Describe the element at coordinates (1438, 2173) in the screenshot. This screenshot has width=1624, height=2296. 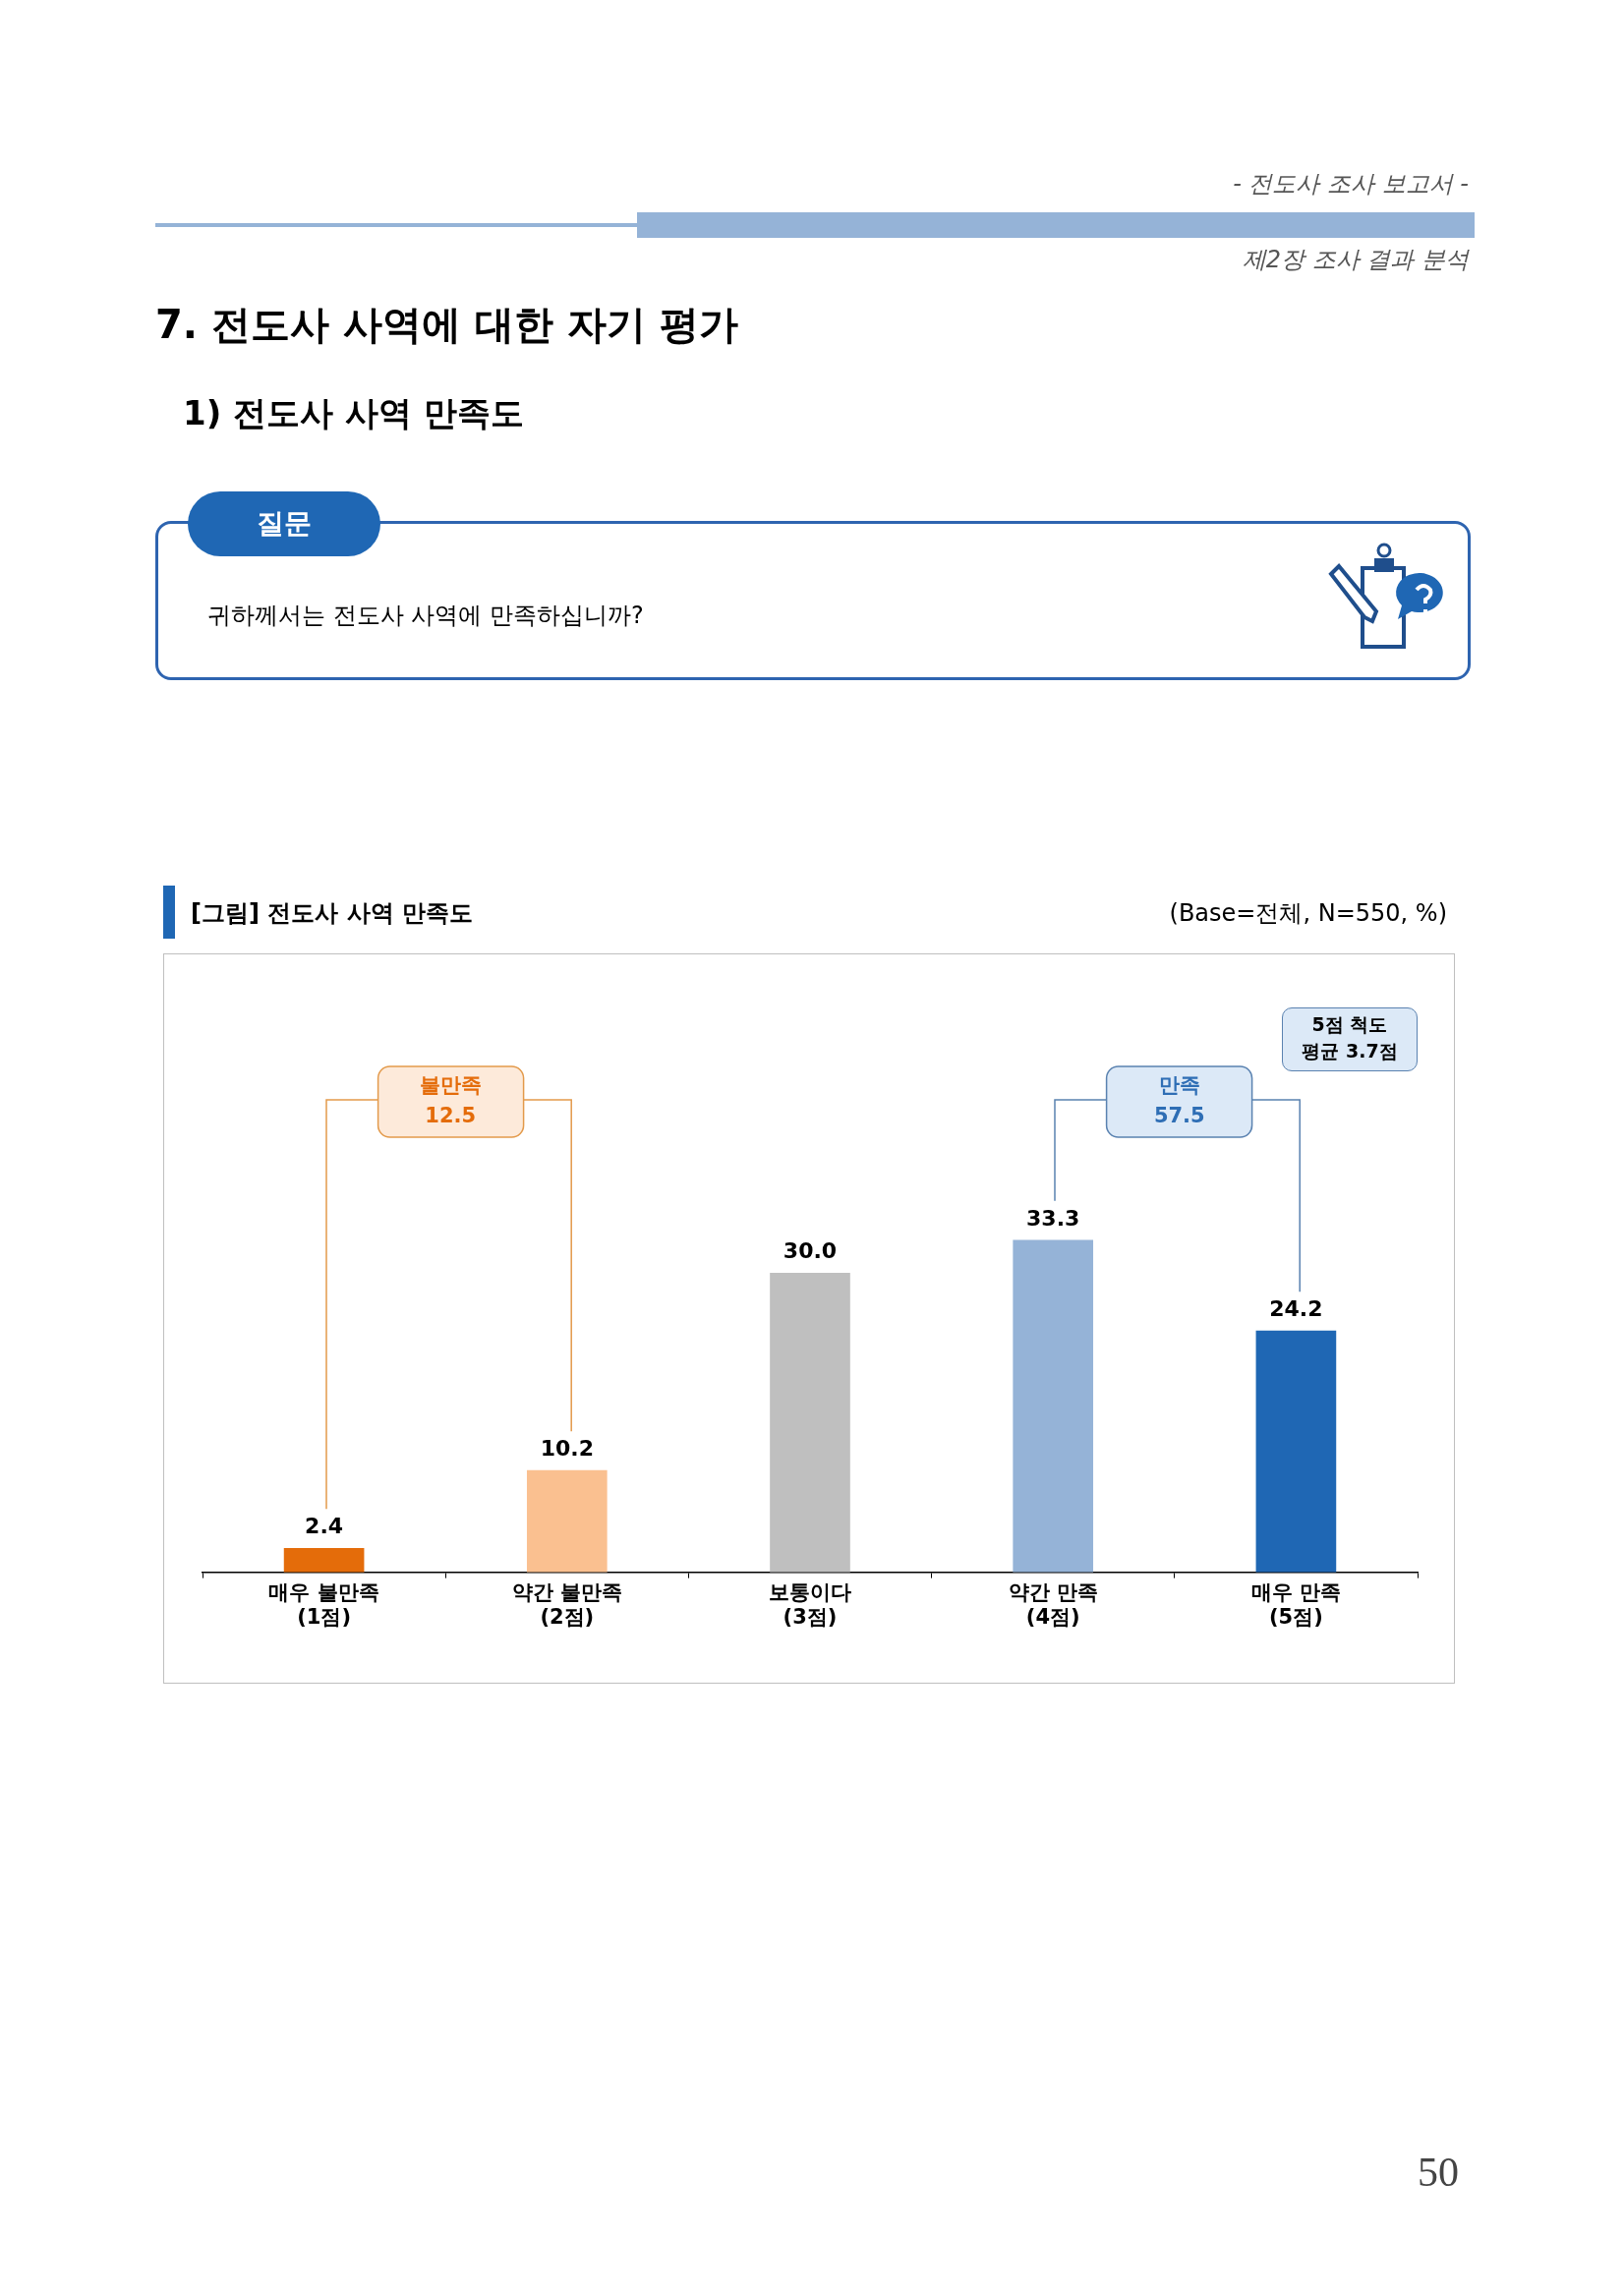
I see `text: 50` at that location.